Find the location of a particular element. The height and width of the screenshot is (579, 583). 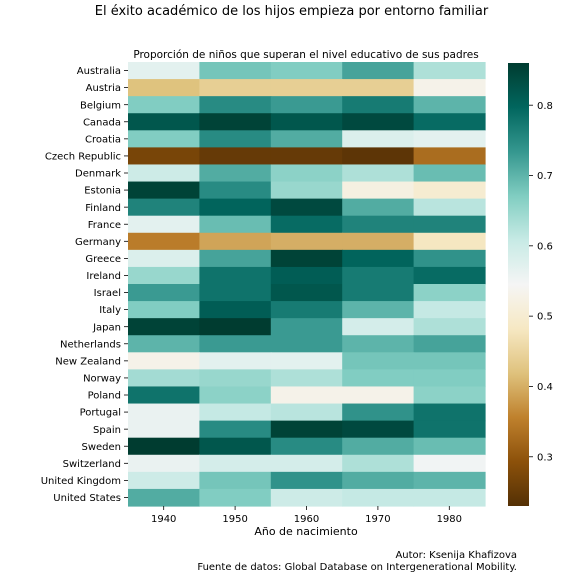

x-tick-labels: 1940 1950 1960 1970 1980 is located at coordinates (306, 515).